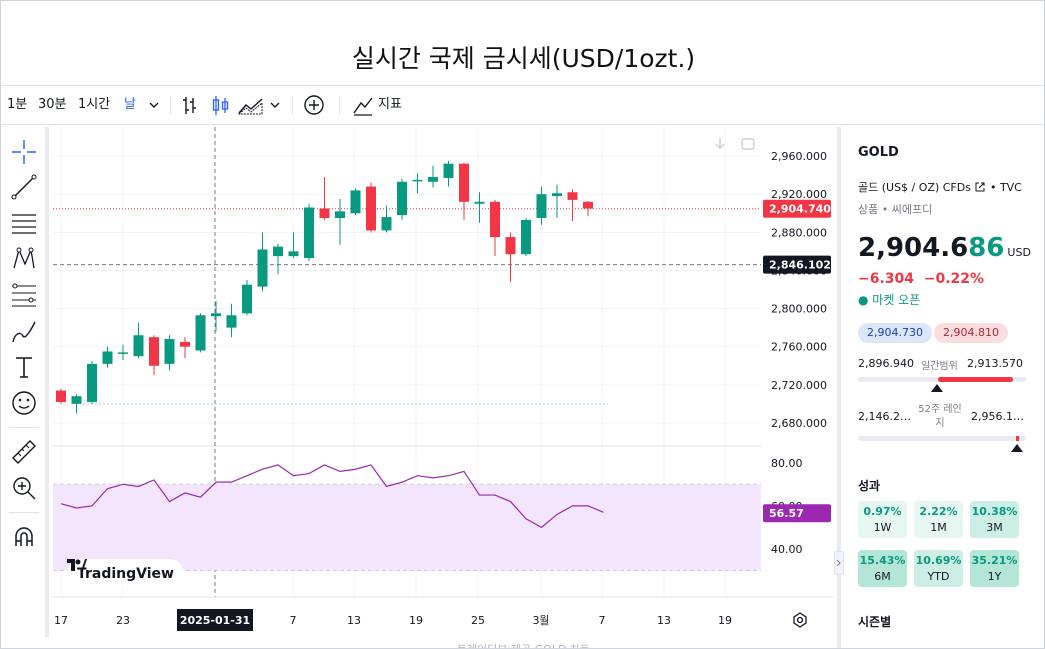  I want to click on interval-day: 날, so click(130, 104).